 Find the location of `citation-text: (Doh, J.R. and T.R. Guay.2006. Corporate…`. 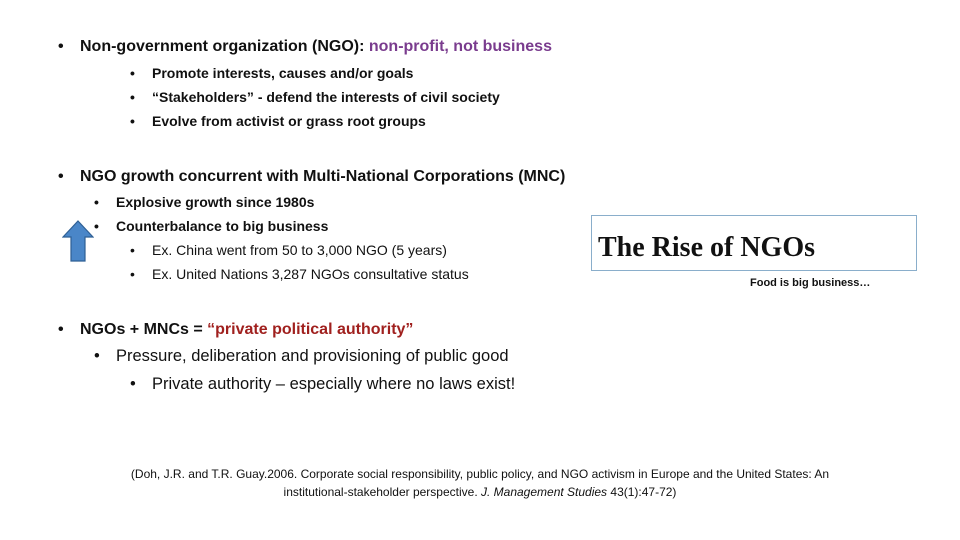

citation-text: (Doh, J.R. and T.R. Guay.2006. Corporate… is located at coordinates (480, 483).